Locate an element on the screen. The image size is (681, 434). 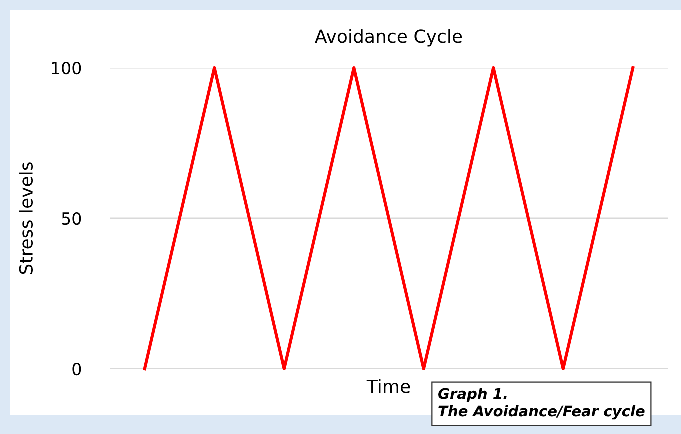
y-tick-label: 100 is located at coordinates (67, 68).